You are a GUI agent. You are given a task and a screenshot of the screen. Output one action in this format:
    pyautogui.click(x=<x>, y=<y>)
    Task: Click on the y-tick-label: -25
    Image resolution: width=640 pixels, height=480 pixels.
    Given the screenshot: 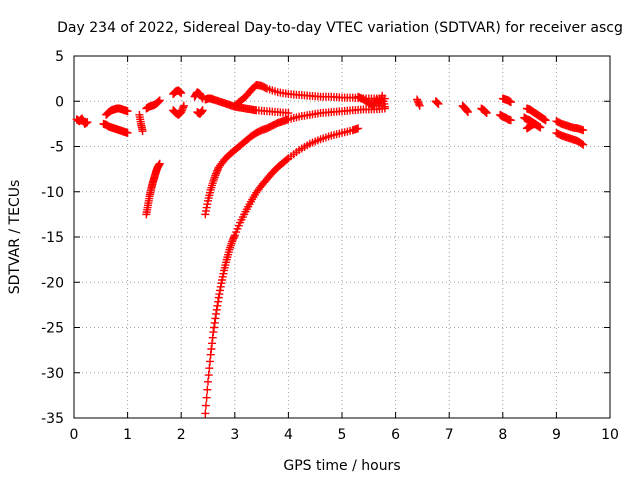 What is the action you would take?
    pyautogui.click(x=52, y=329)
    